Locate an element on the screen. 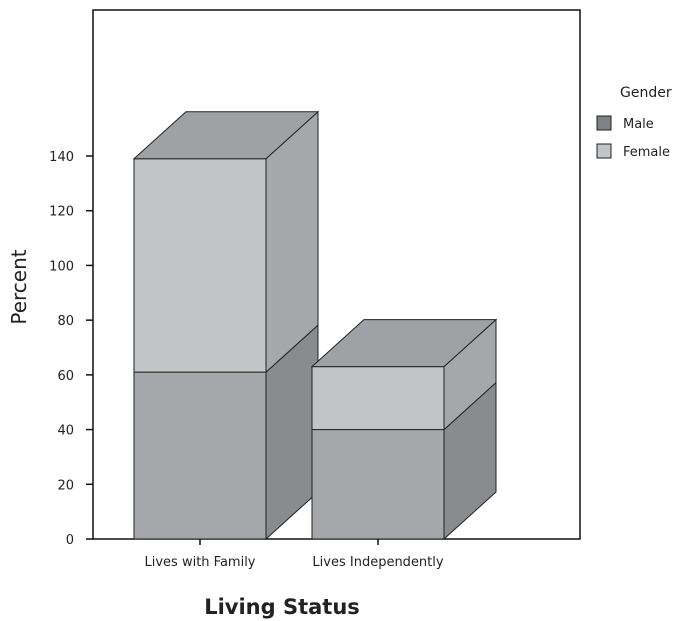 The height and width of the screenshot is (621, 678). x-axis: Lives with Family Lives Independently is located at coordinates (294, 554).